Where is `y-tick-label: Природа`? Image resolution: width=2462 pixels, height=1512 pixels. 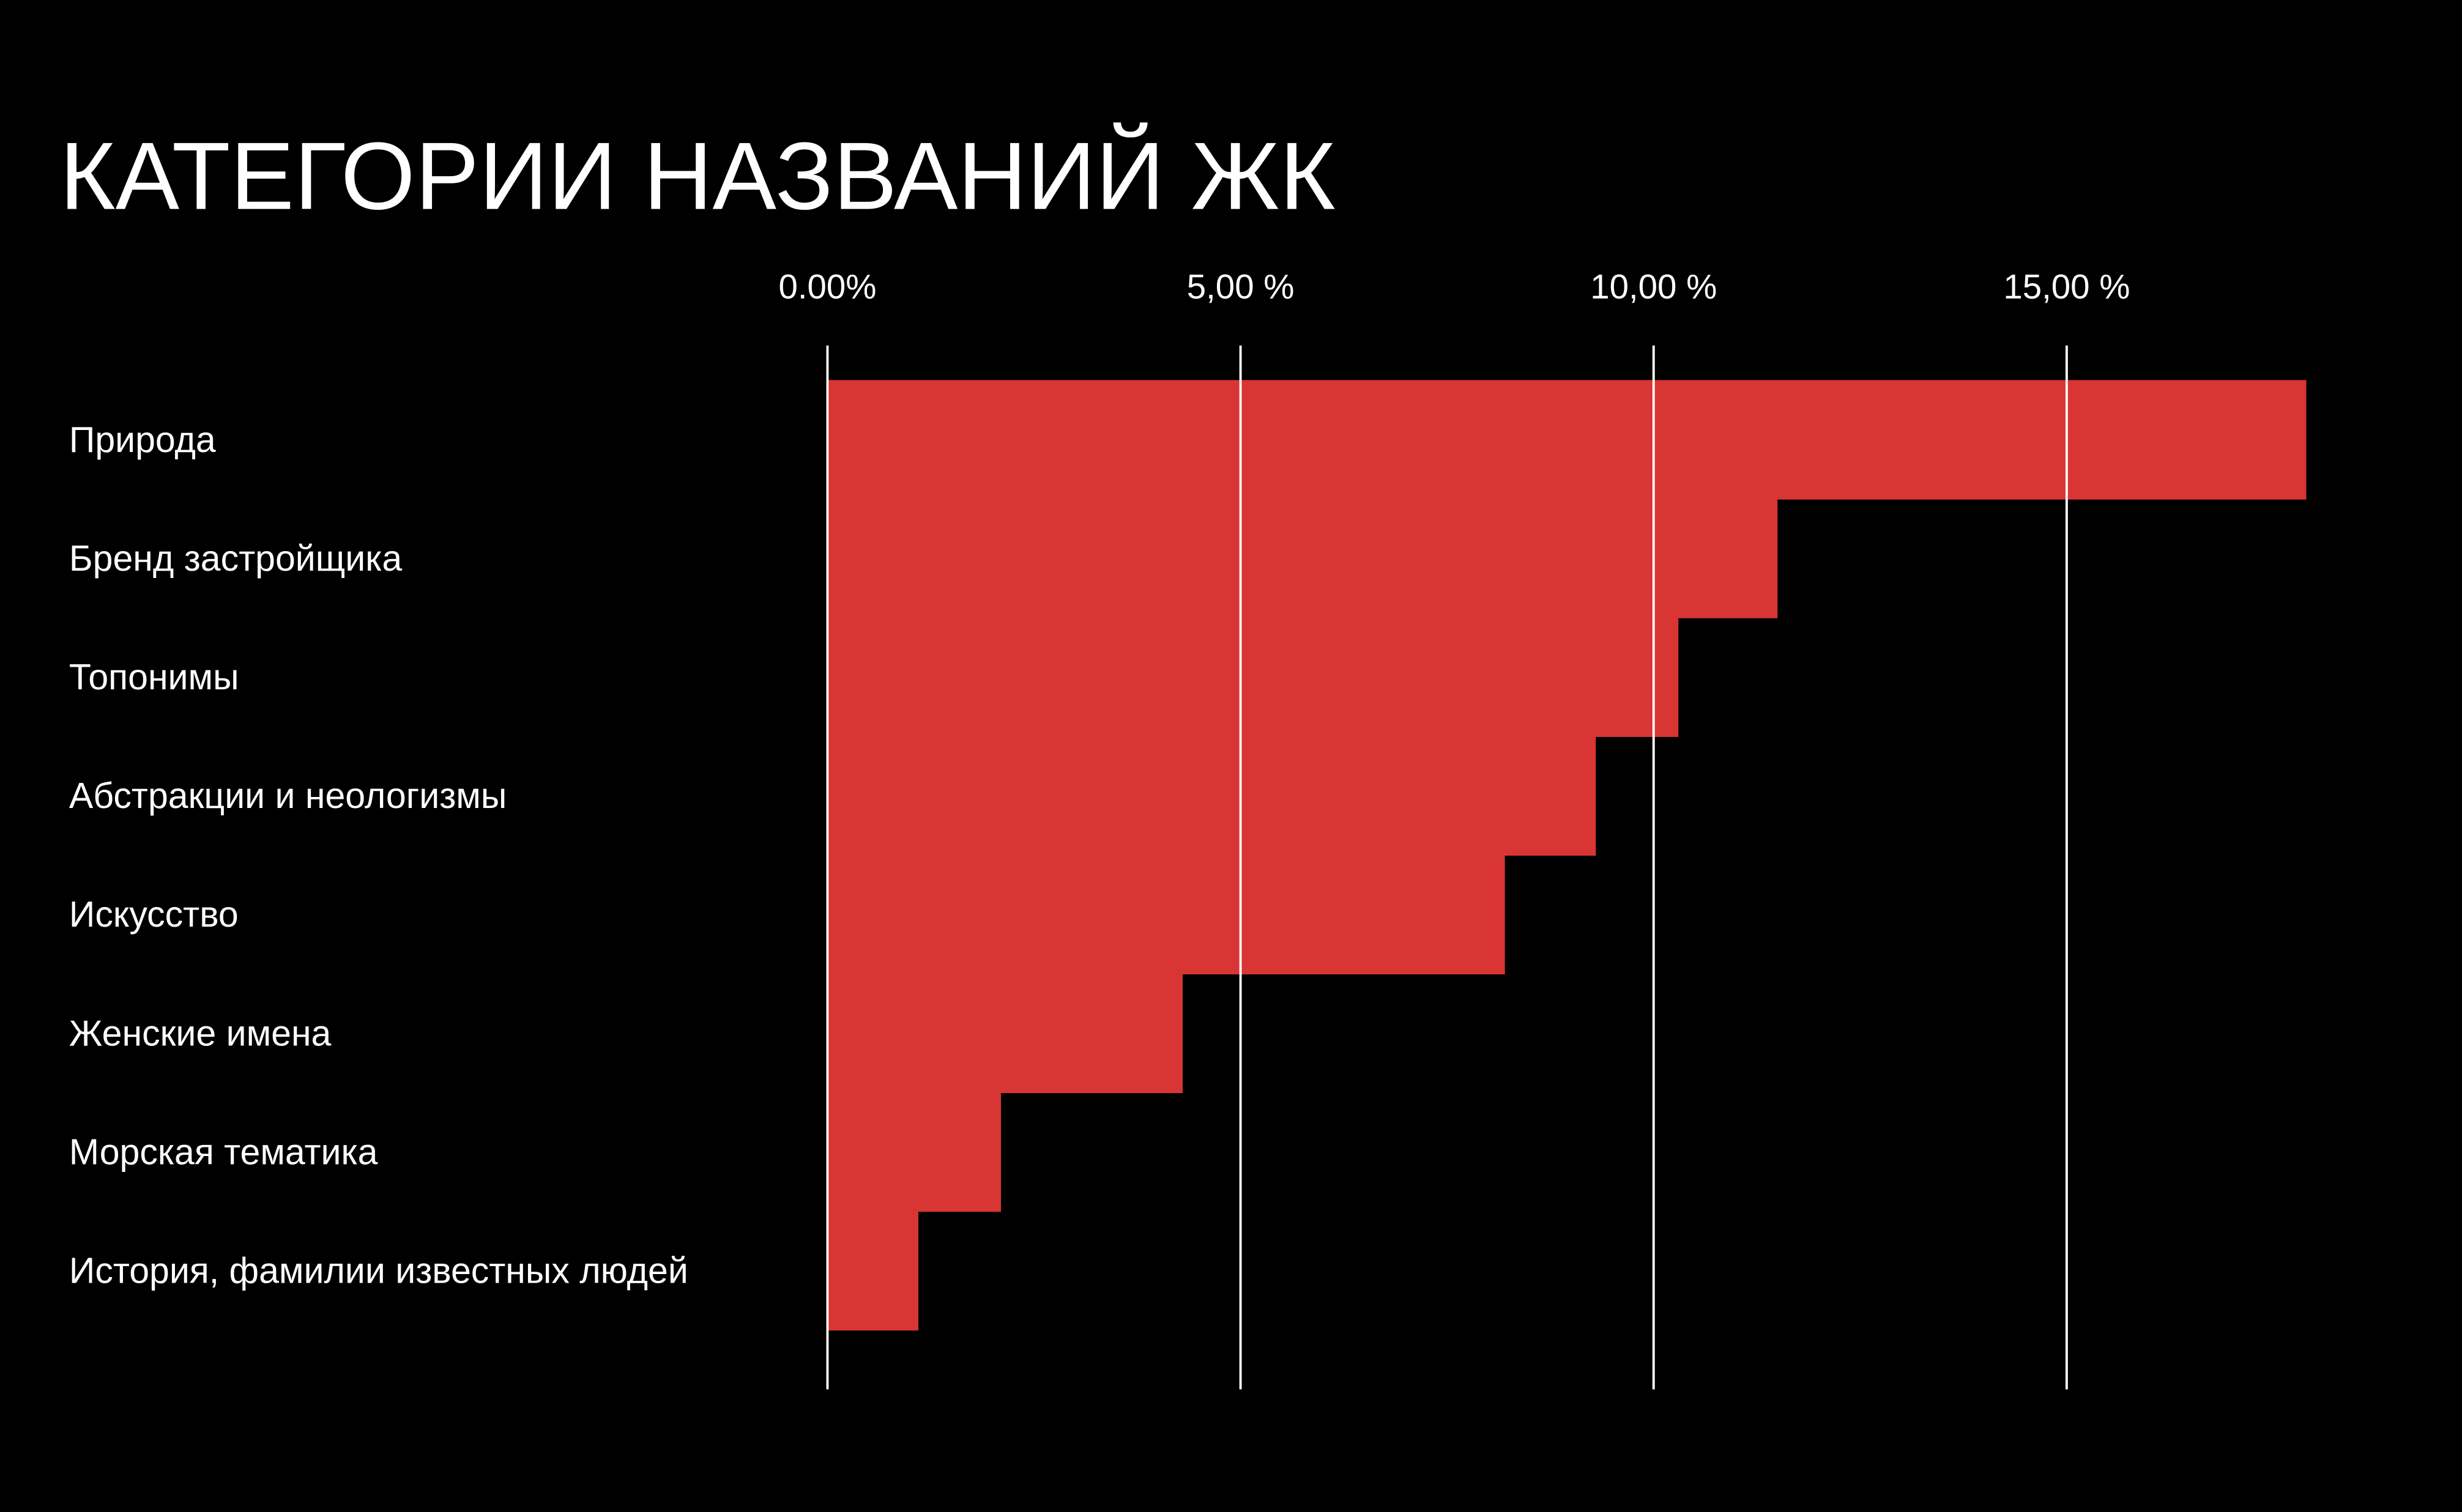 y-tick-label: Природа is located at coordinates (142, 440).